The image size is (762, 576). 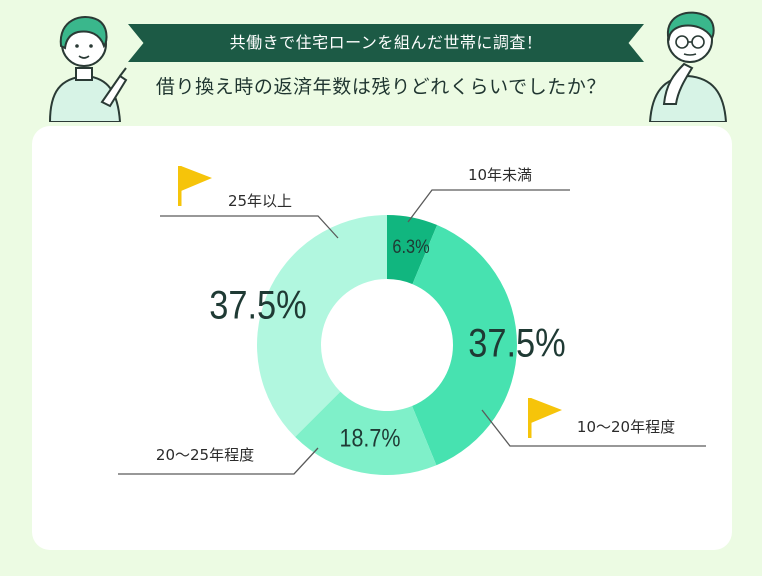 I want to click on category-label-2: 10〜20年程度, so click(x=626, y=427).